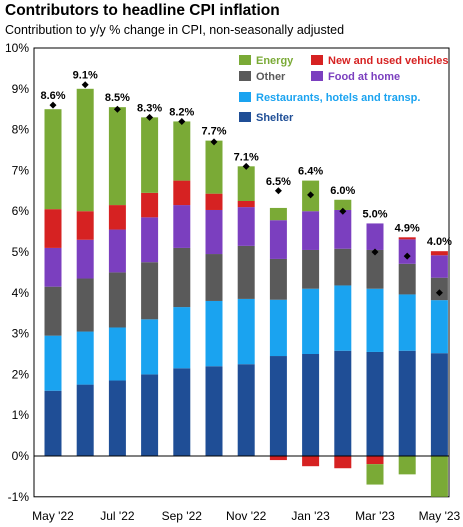  I want to click on x-tick-label: Jan '23, so click(310, 516).